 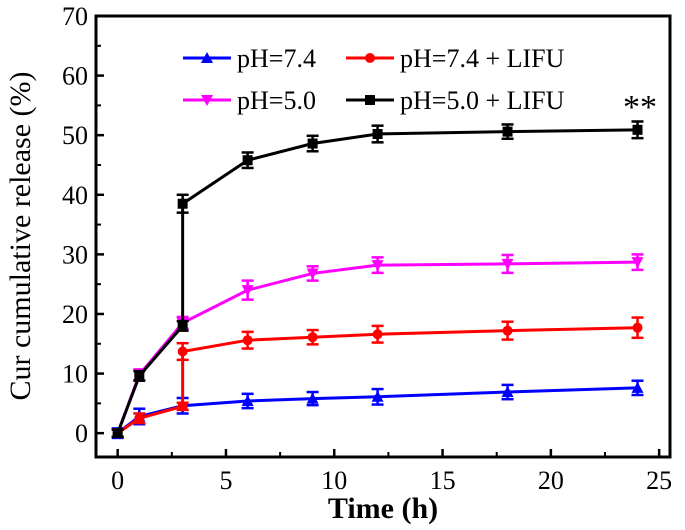 What do you see at coordinates (75, 76) in the screenshot?
I see `y-tick-label: 60` at bounding box center [75, 76].